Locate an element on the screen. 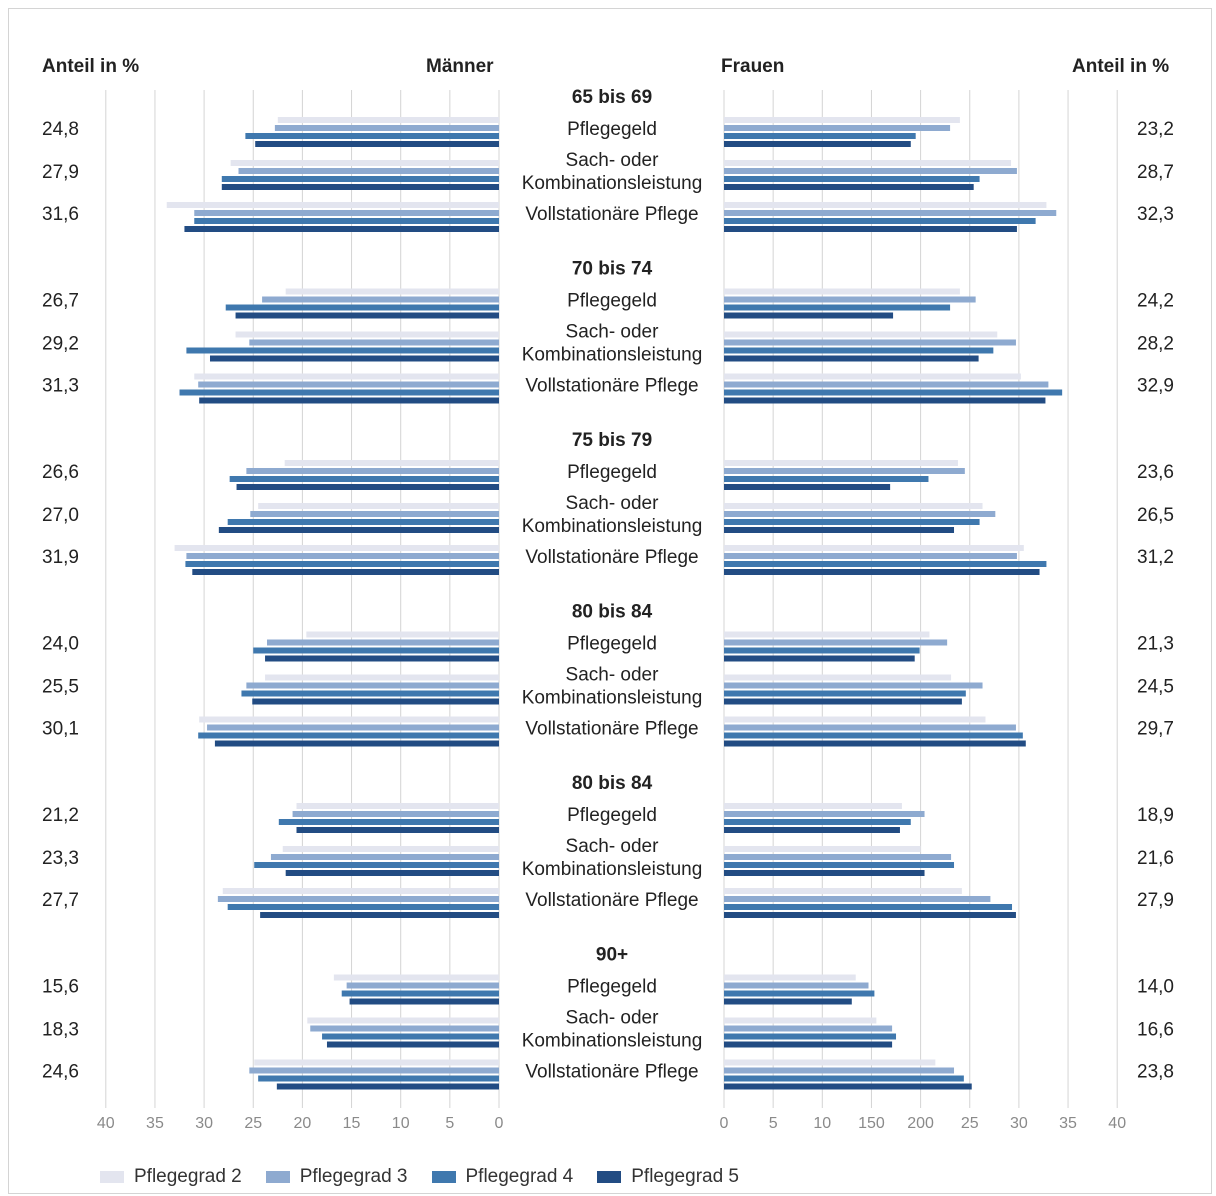 The image size is (1216, 1196). men-total-value: 23,3 is located at coordinates (60, 858).